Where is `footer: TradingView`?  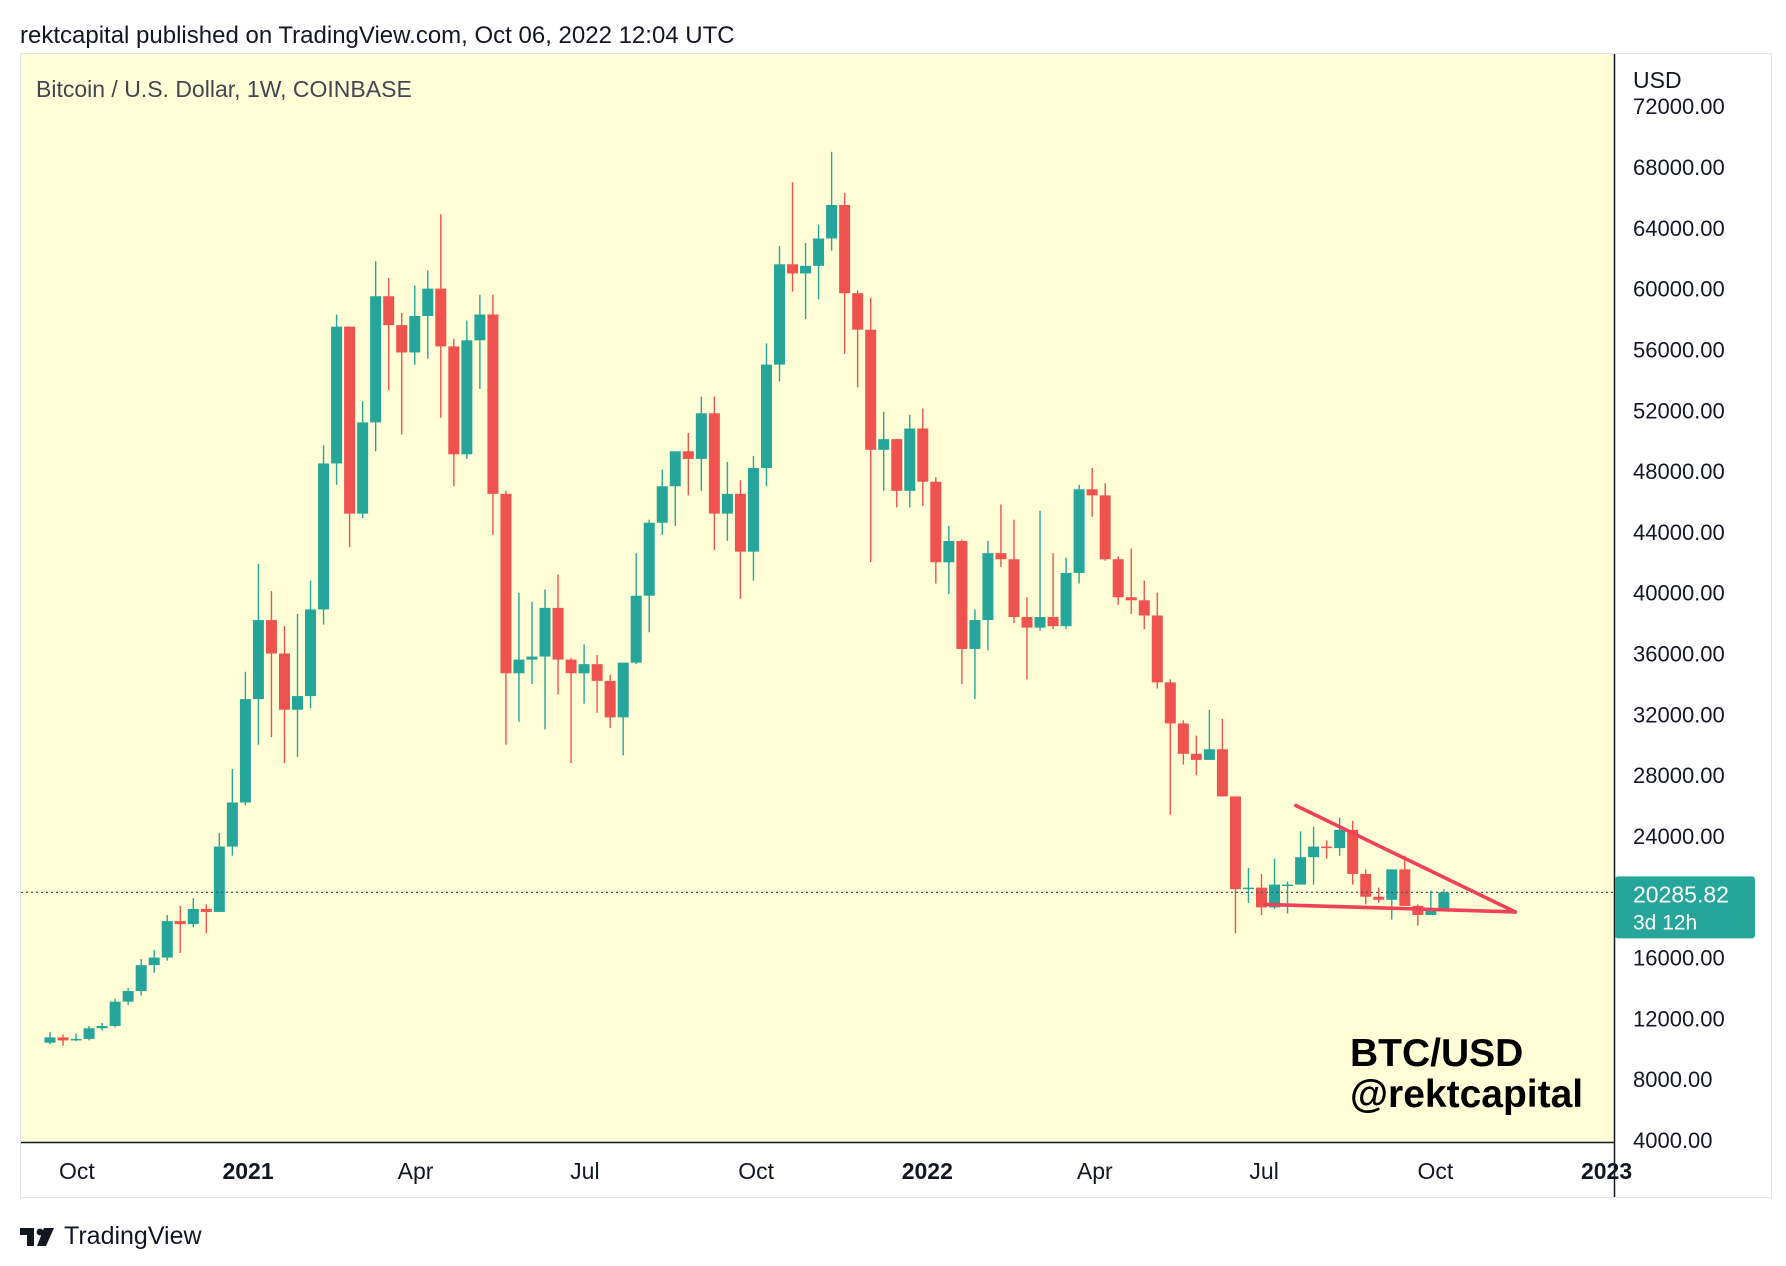
footer: TradingView is located at coordinates (111, 1236).